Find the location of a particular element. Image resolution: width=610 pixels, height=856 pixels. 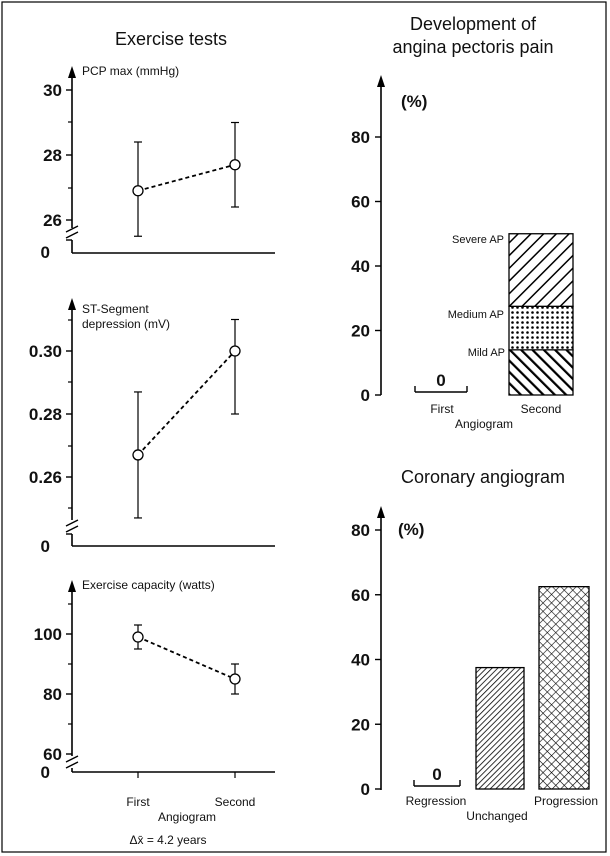

panel-pcp: 30 28 26 0 PCP max (mmHg) is located at coordinates (158, 163).